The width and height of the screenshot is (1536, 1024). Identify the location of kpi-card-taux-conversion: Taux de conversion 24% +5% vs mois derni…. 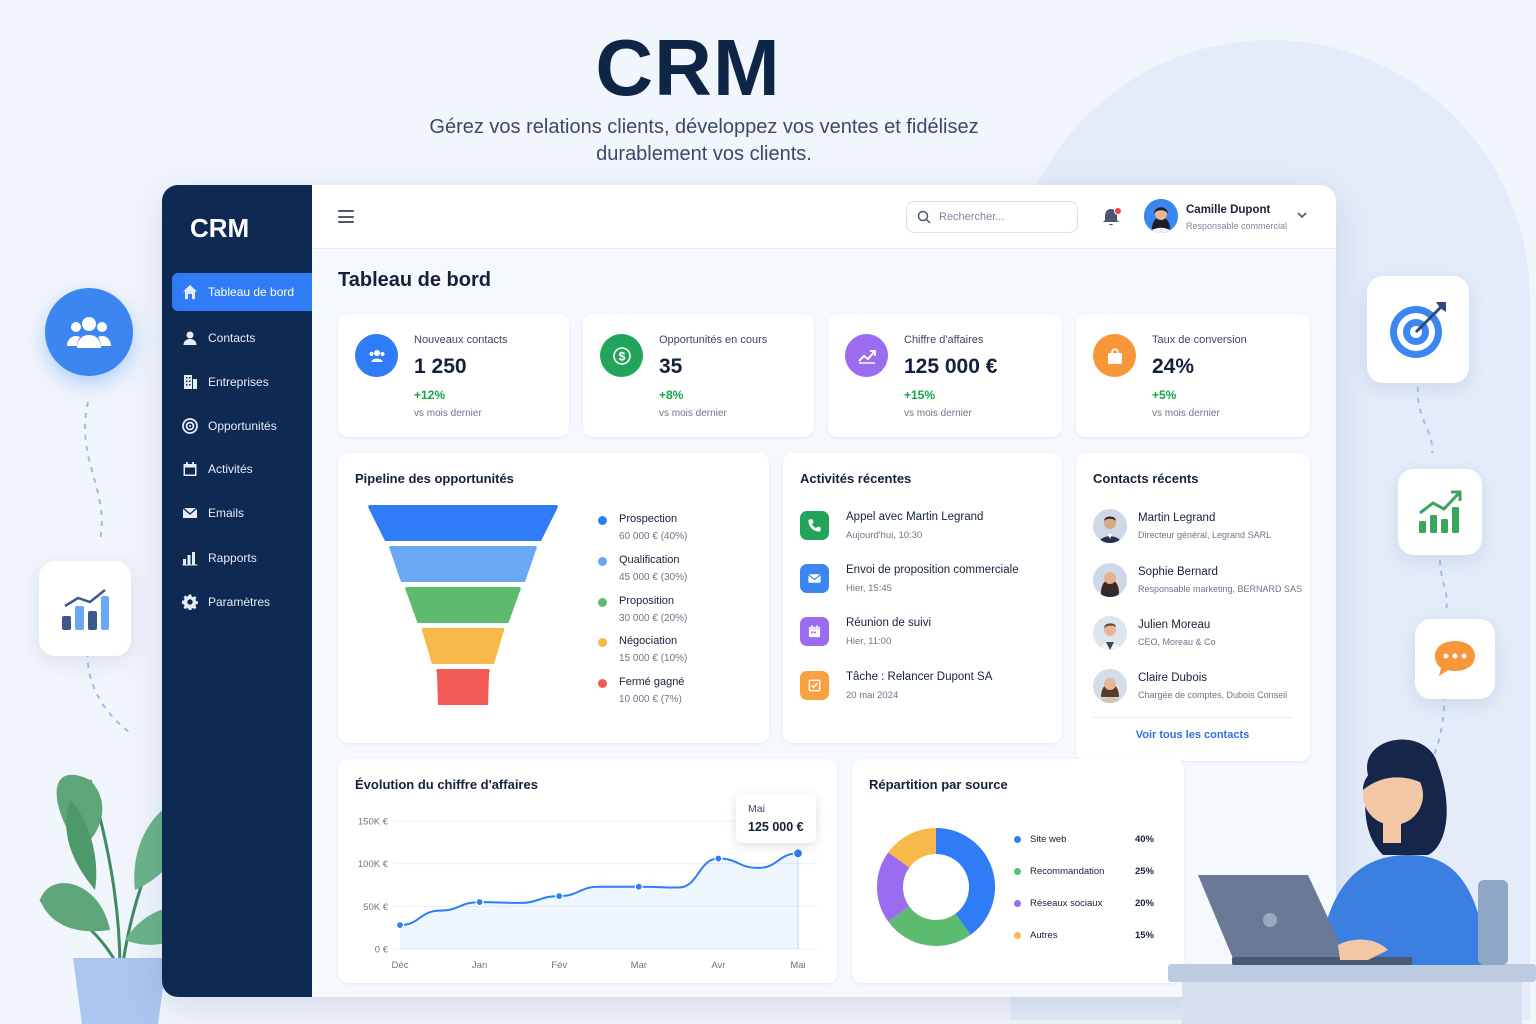
(1193, 375).